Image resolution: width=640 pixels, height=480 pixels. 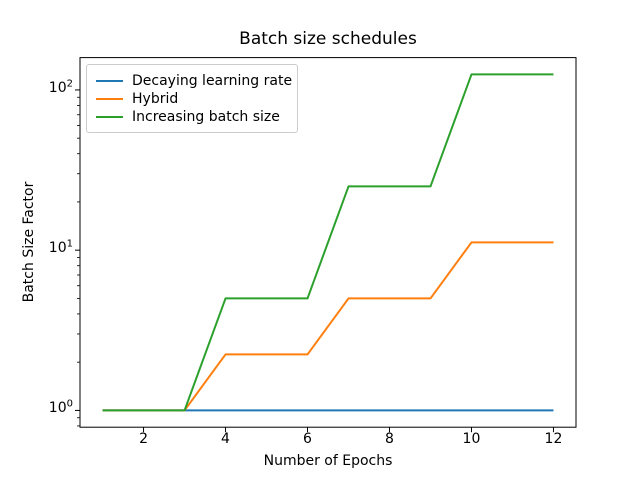 I want to click on x-tick-label: 12, so click(x=553, y=439).